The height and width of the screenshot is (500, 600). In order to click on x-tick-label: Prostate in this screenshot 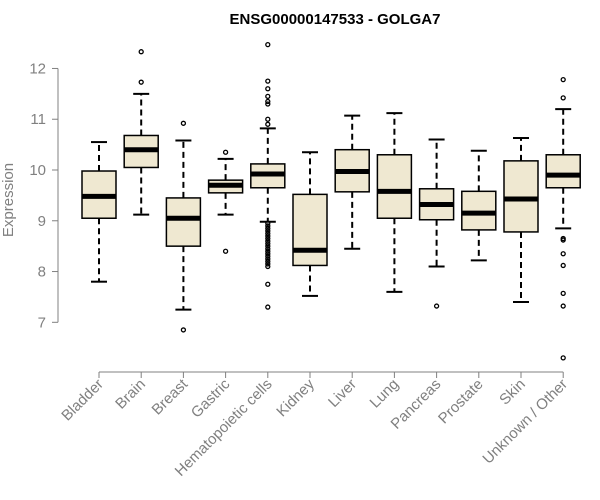, I will do `click(461, 402)`.